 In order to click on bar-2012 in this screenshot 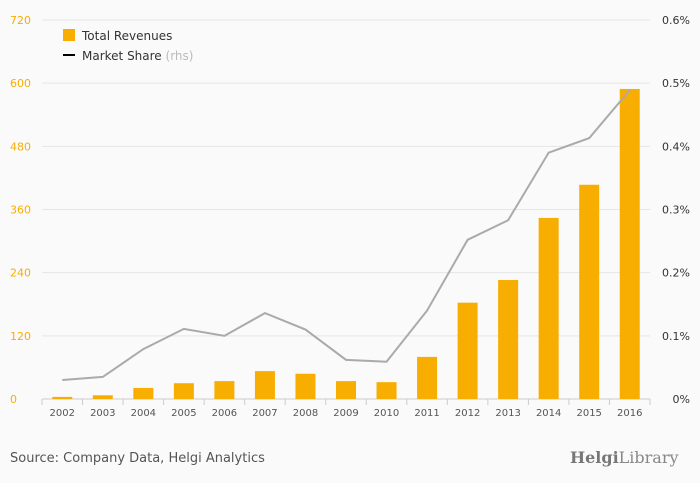, I will do `click(467, 350)`.